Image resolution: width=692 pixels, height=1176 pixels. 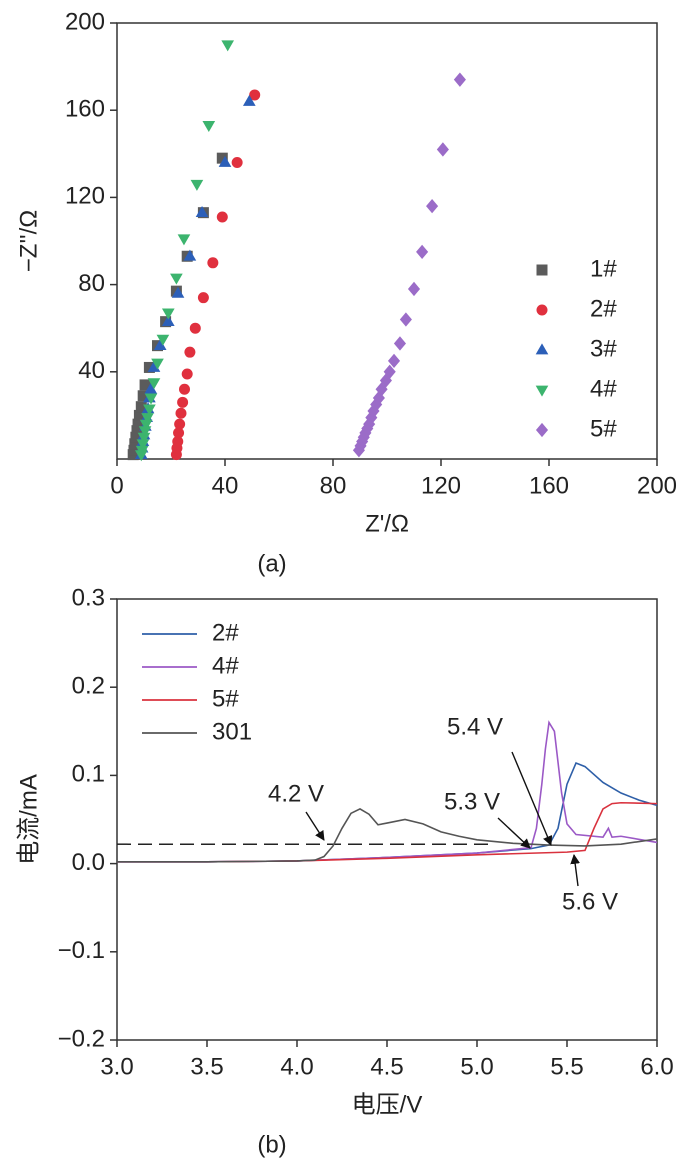 What do you see at coordinates (657, 485) in the screenshot?
I see `x-tick-label: 200` at bounding box center [657, 485].